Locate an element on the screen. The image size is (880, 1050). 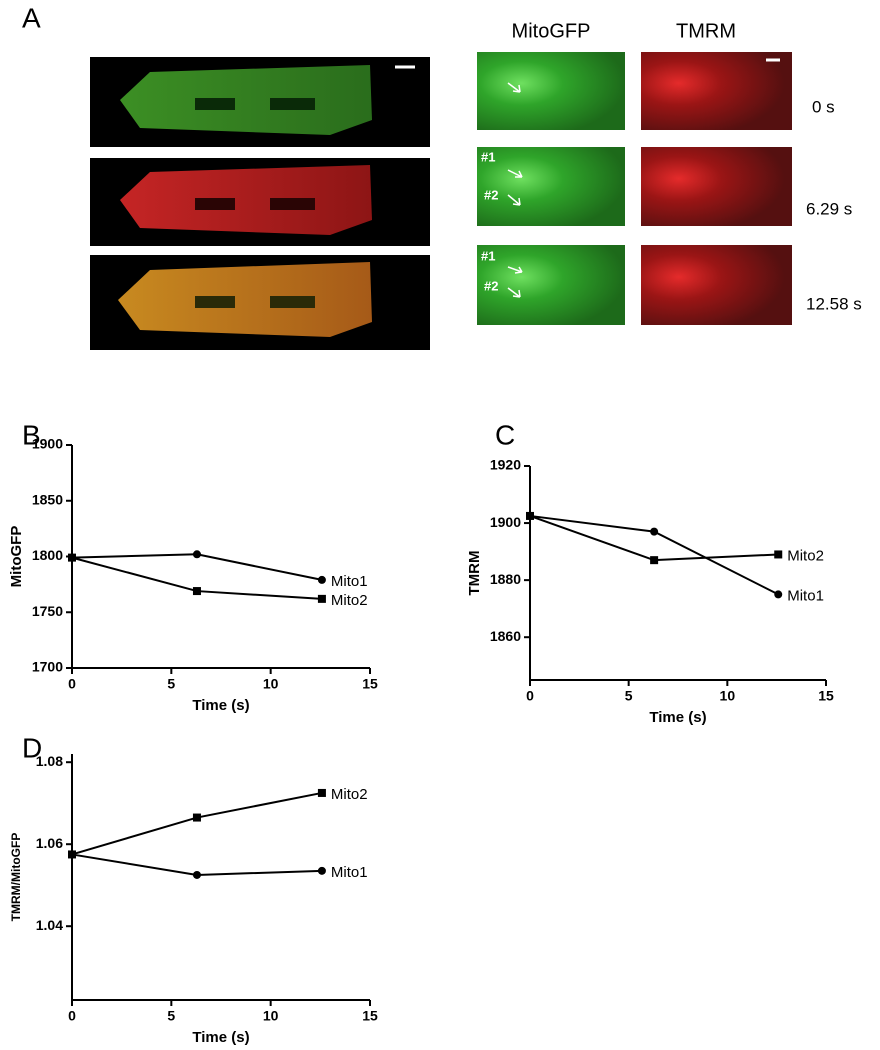
time-label: 0 s is located at coordinates (823, 106).